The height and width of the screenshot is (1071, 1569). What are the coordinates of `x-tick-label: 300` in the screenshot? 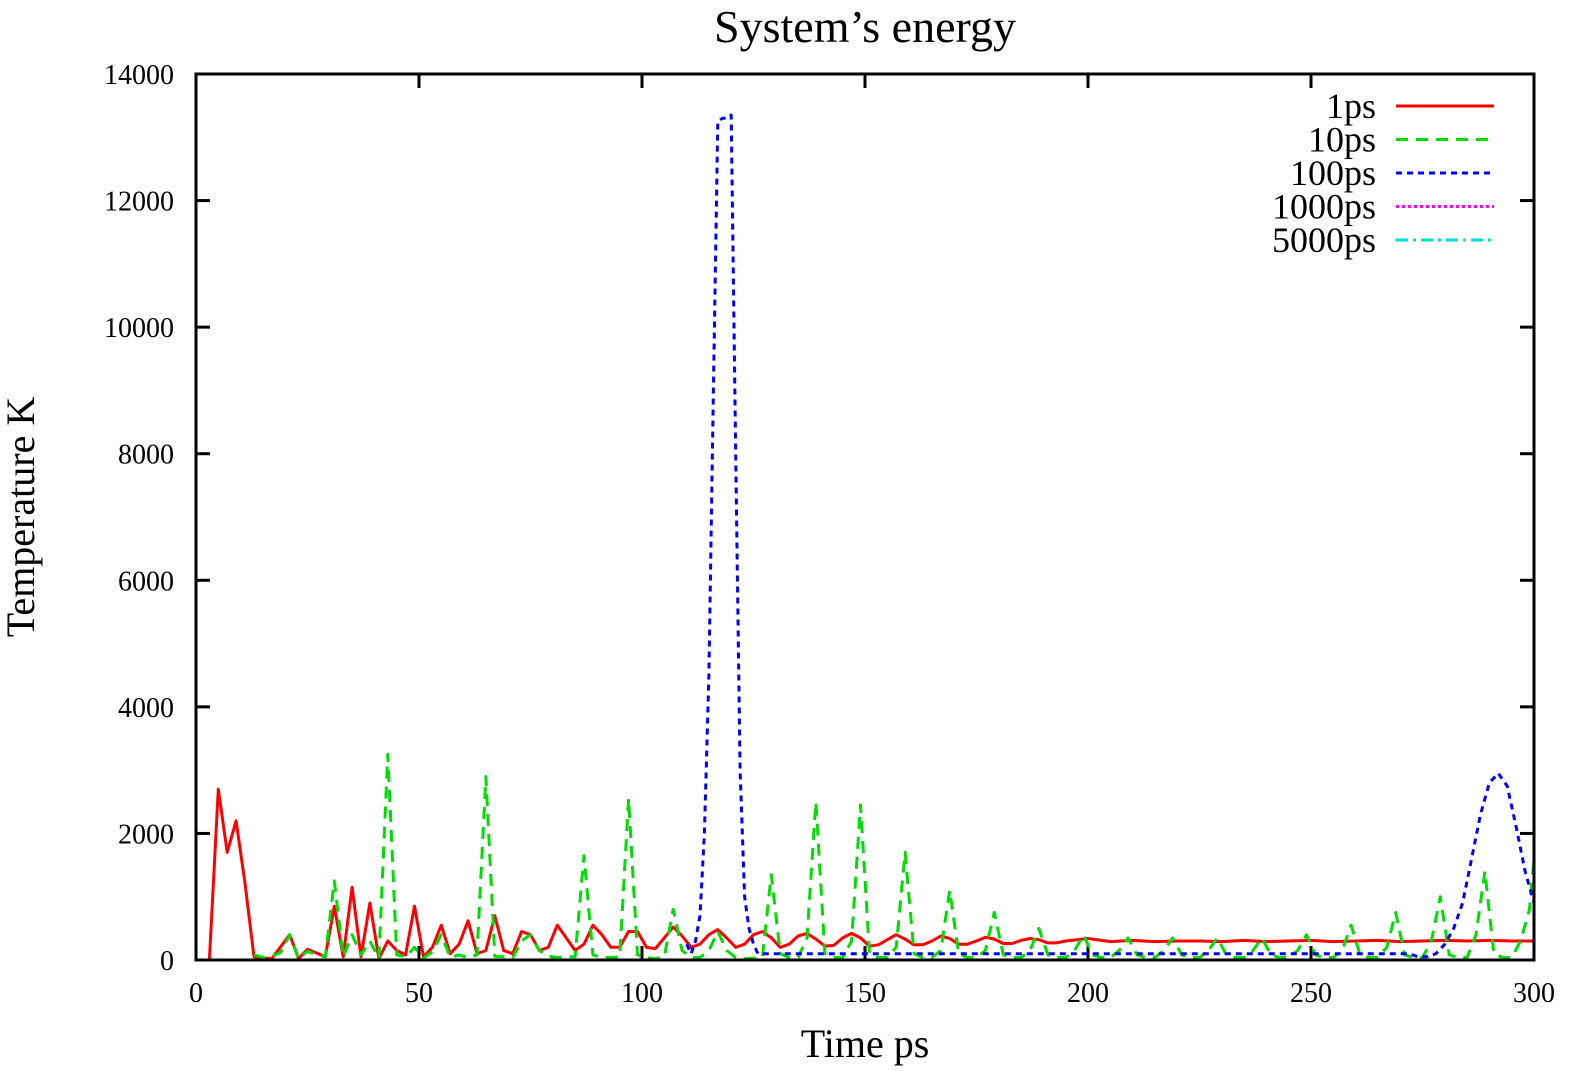 It's located at (1534, 993).